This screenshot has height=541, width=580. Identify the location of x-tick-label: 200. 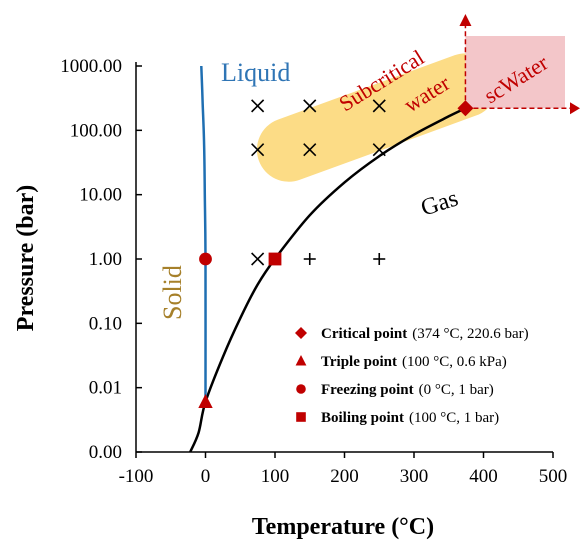
(344, 476).